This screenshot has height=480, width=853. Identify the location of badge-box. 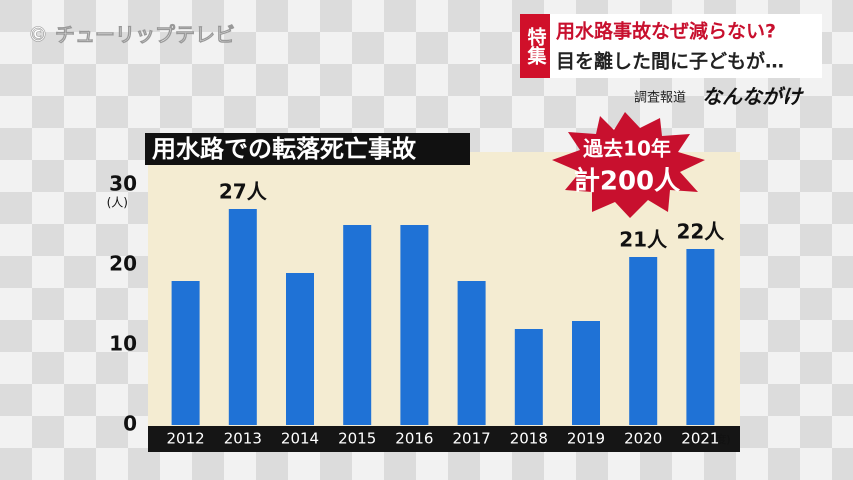
(535, 46).